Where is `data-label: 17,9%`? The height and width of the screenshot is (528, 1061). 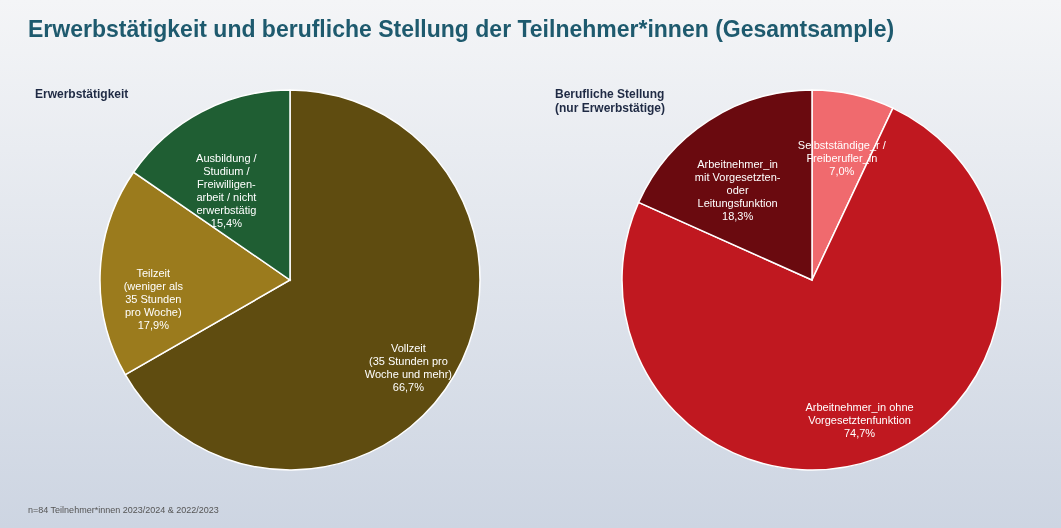
data-label: 17,9% is located at coordinates (153, 325).